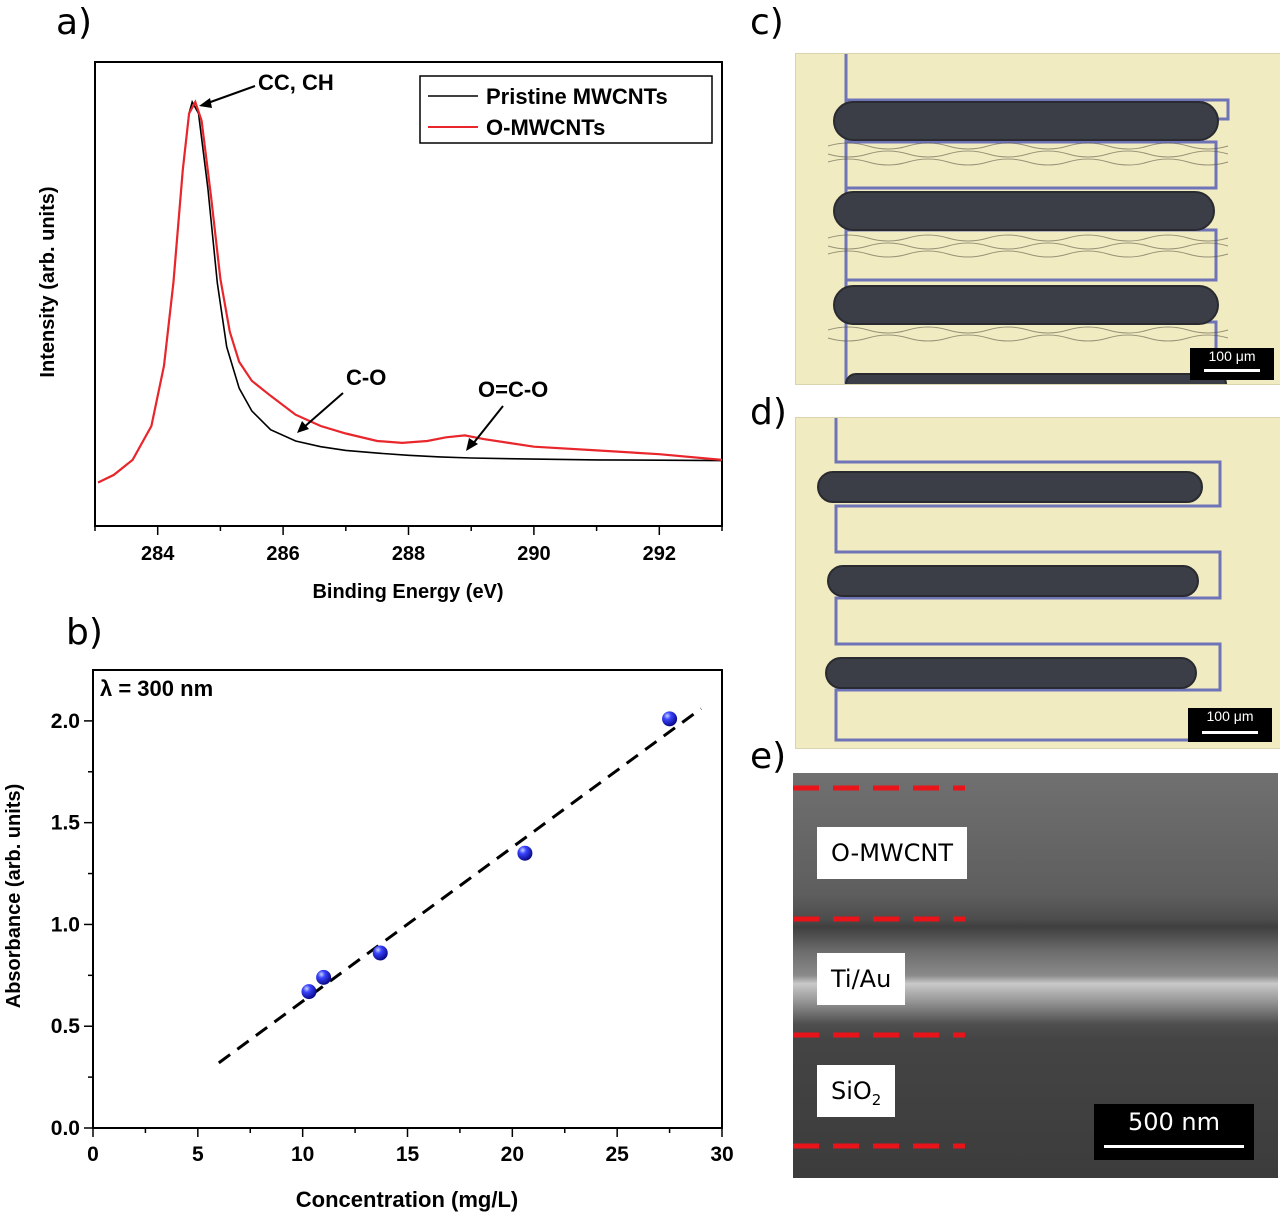  Describe the element at coordinates (1174, 1122) in the screenshot. I see `sem-scale-label: 500 nm` at that location.